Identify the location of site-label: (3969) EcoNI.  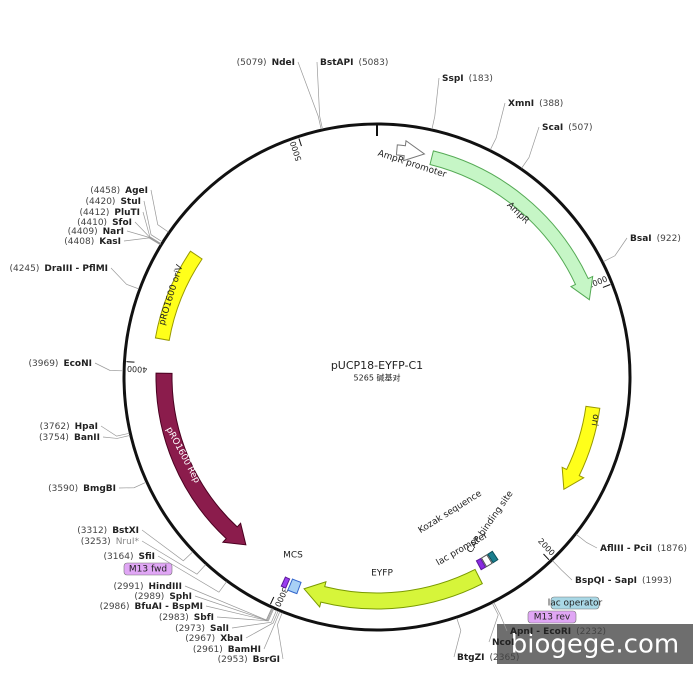
(60, 364).